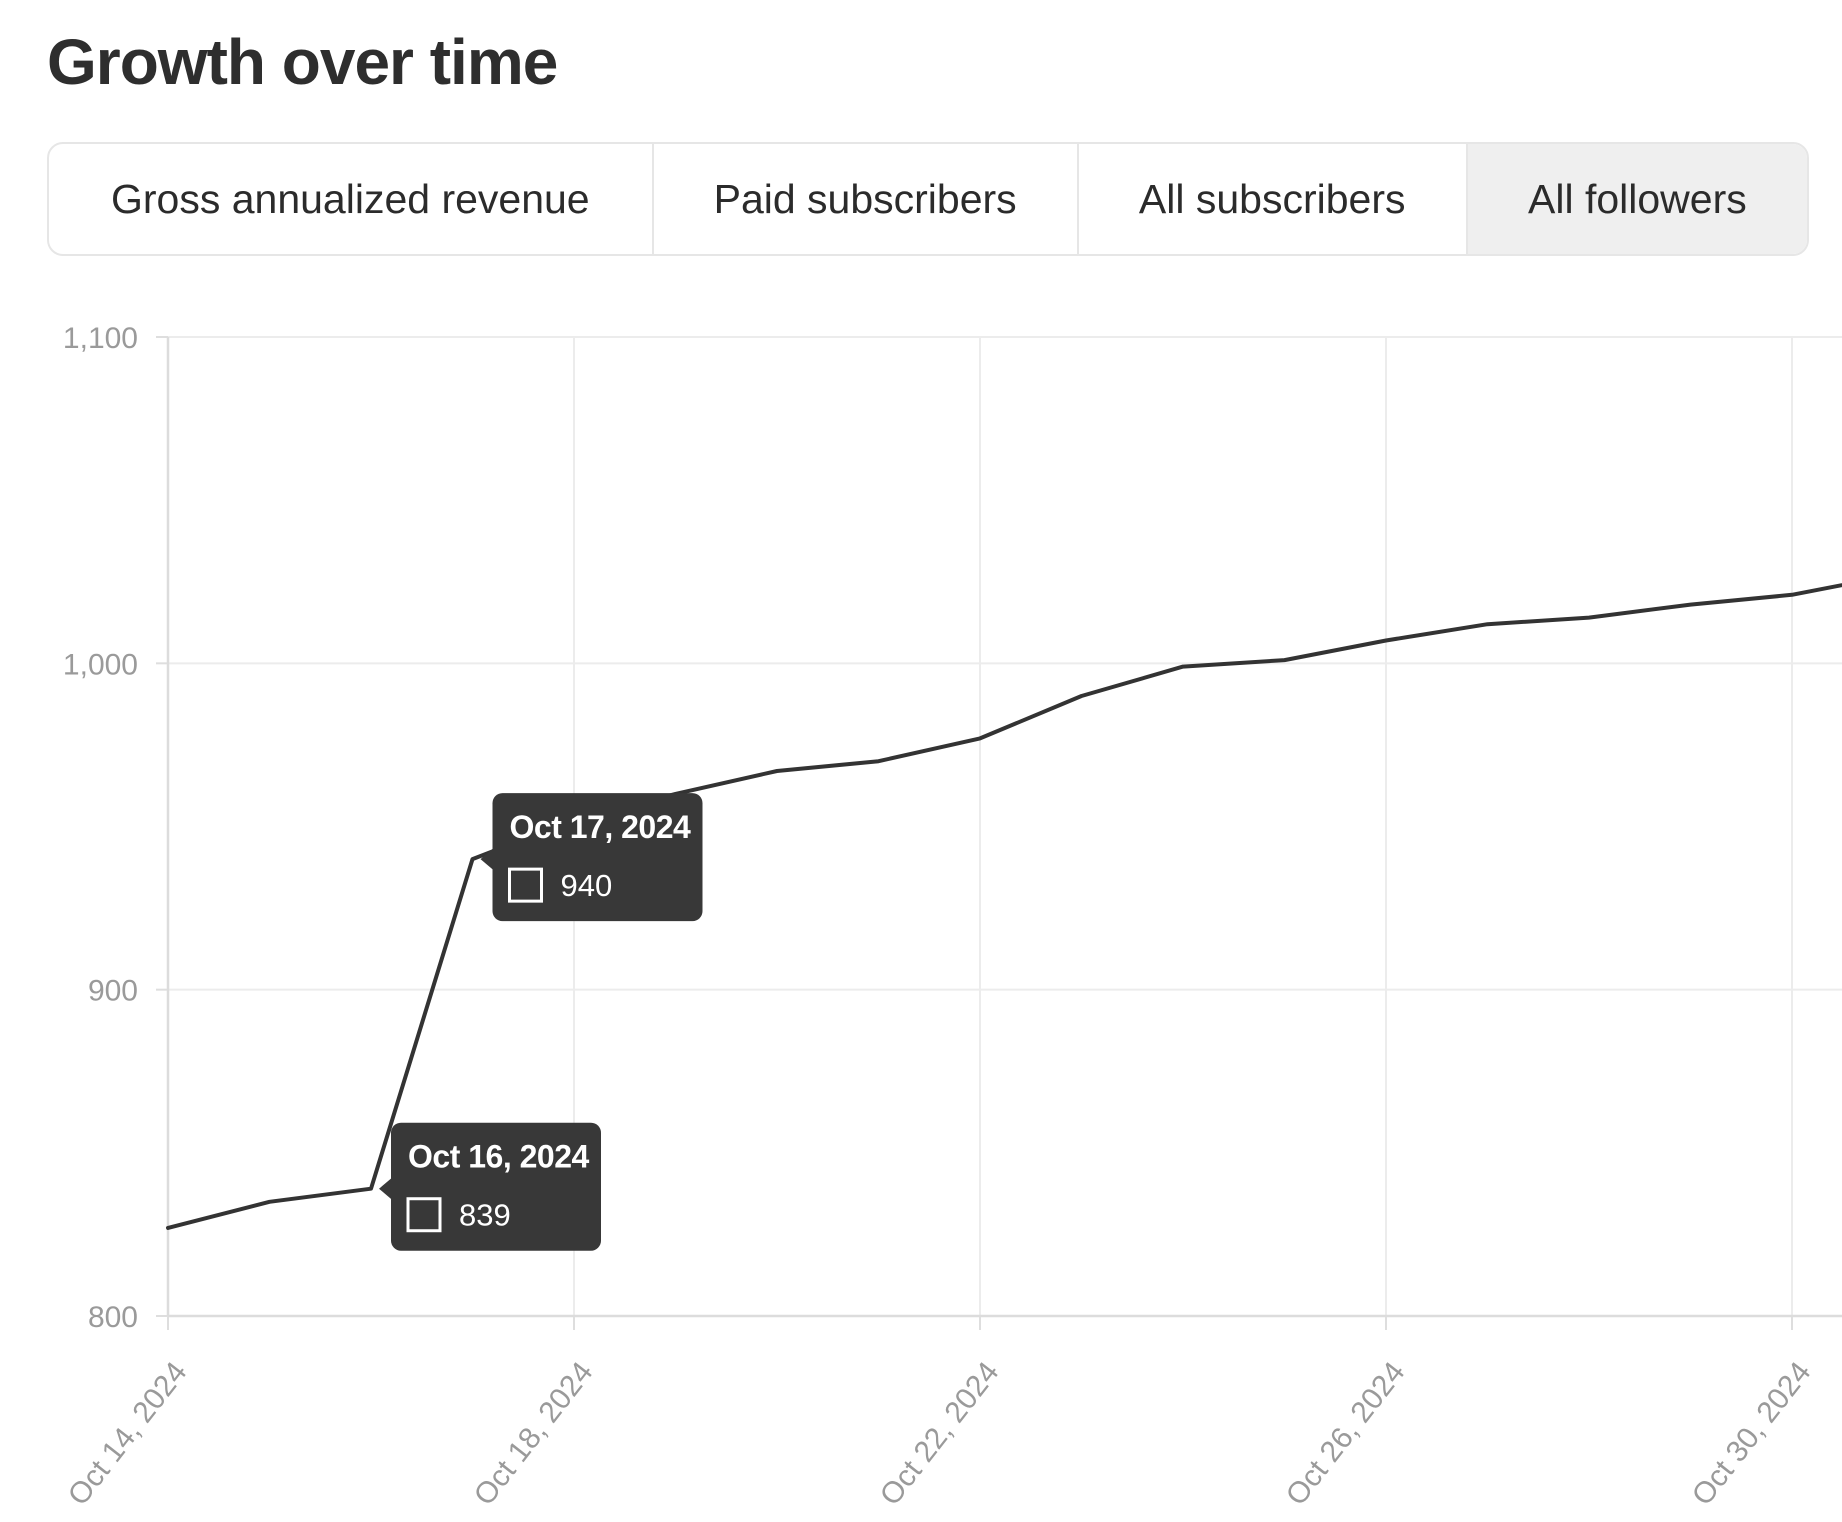  What do you see at coordinates (100, 828) in the screenshot?
I see `y-tick-labels: 800 900 1,000 1,100` at bounding box center [100, 828].